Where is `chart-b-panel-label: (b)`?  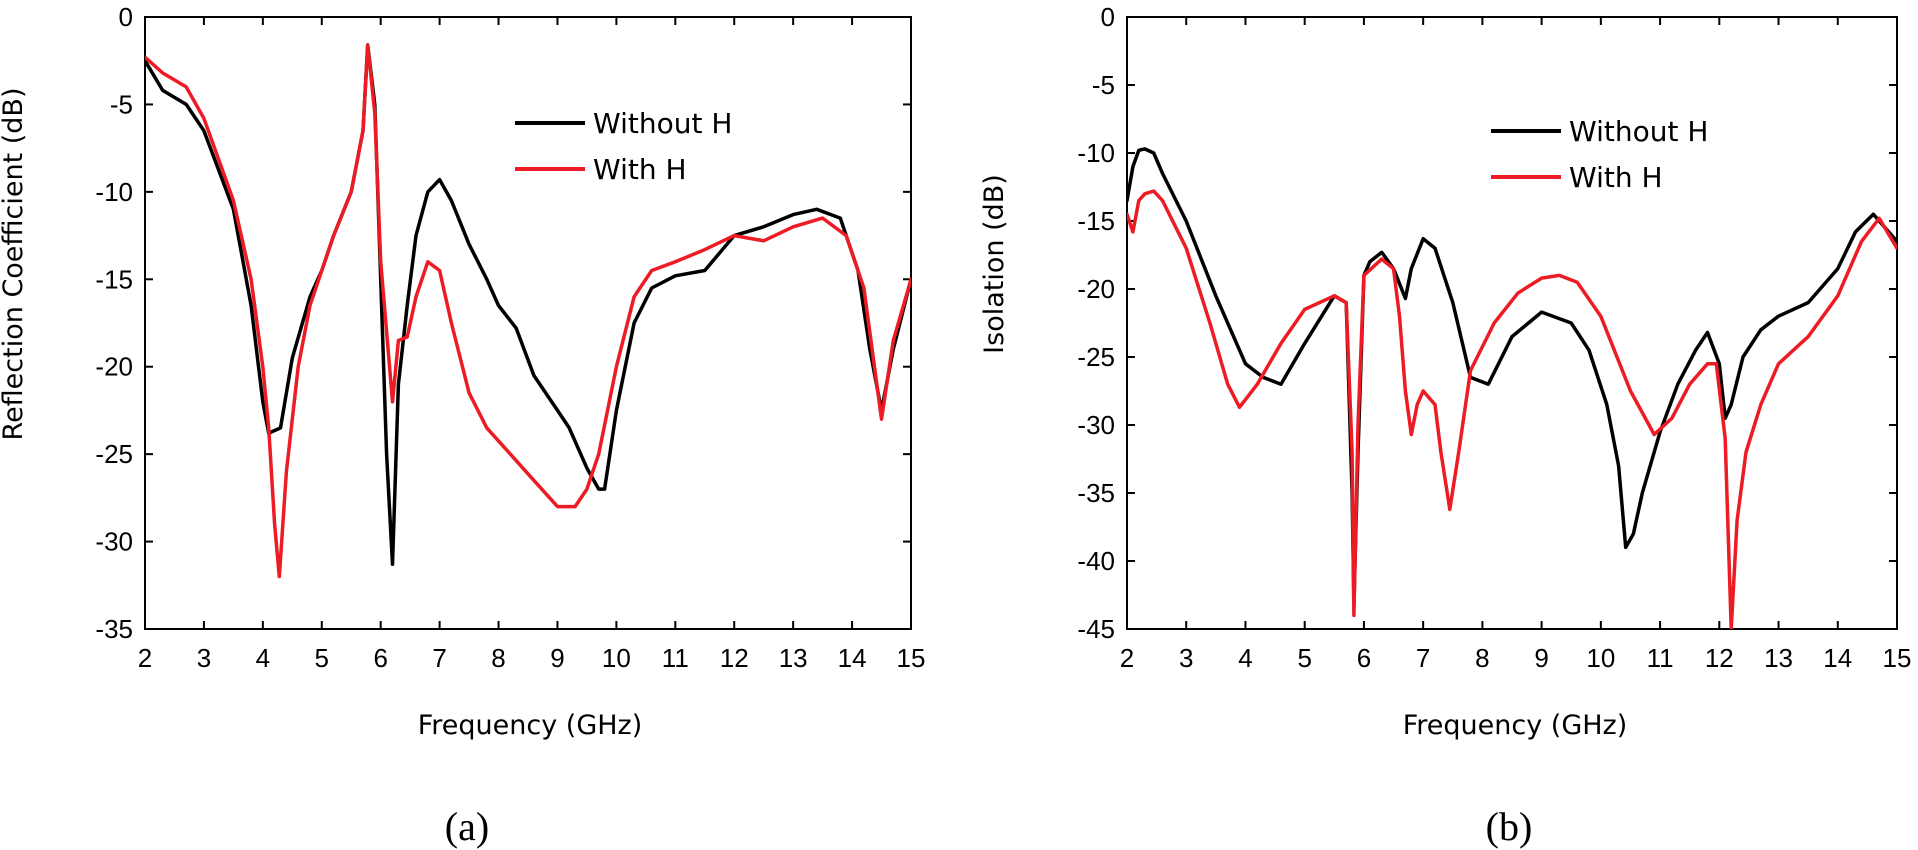
chart-b-panel-label: (b) is located at coordinates (1509, 826).